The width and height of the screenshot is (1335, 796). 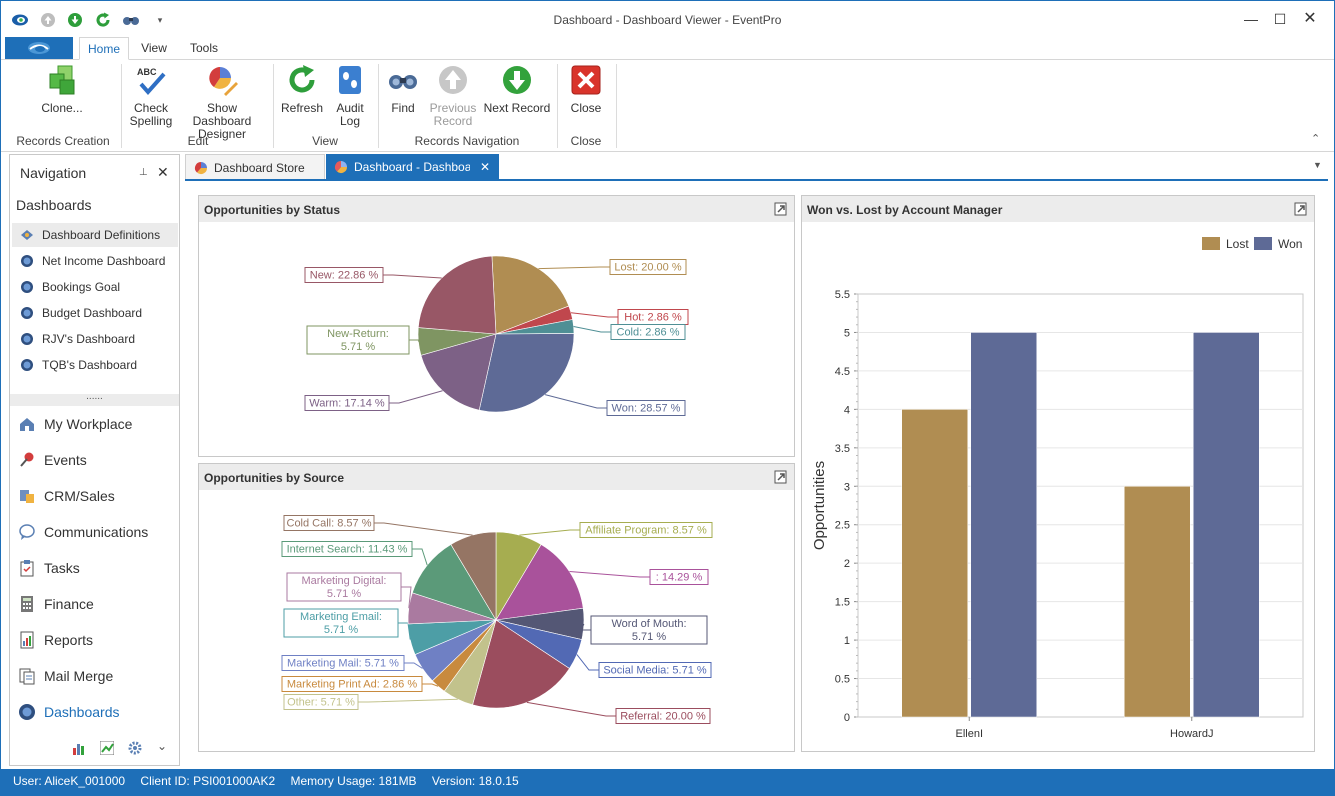 I want to click on pie-label: Won: 28.57 %, so click(x=646, y=409).